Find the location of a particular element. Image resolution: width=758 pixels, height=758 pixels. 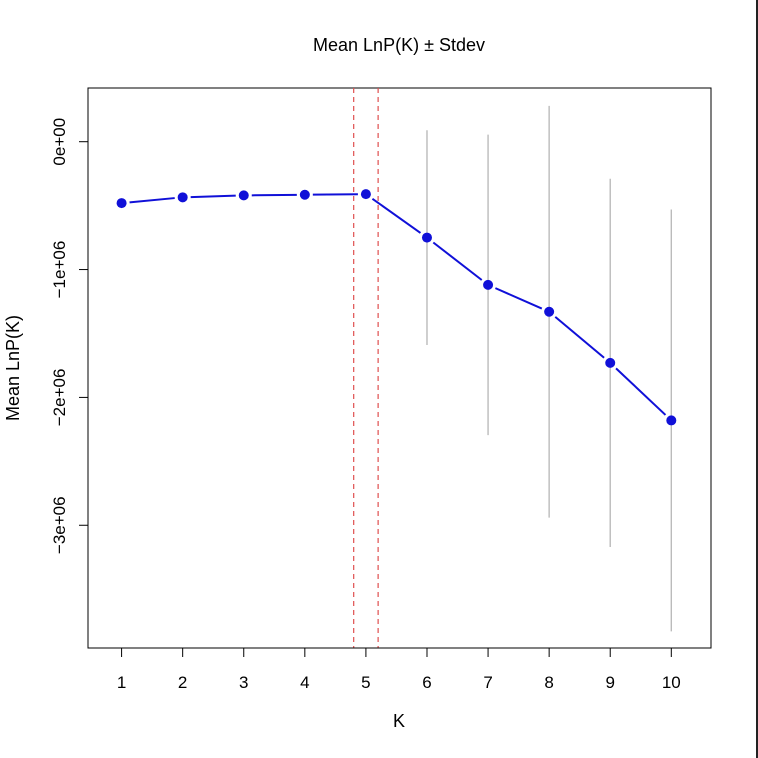

cutoff-lines is located at coordinates (366, 368).